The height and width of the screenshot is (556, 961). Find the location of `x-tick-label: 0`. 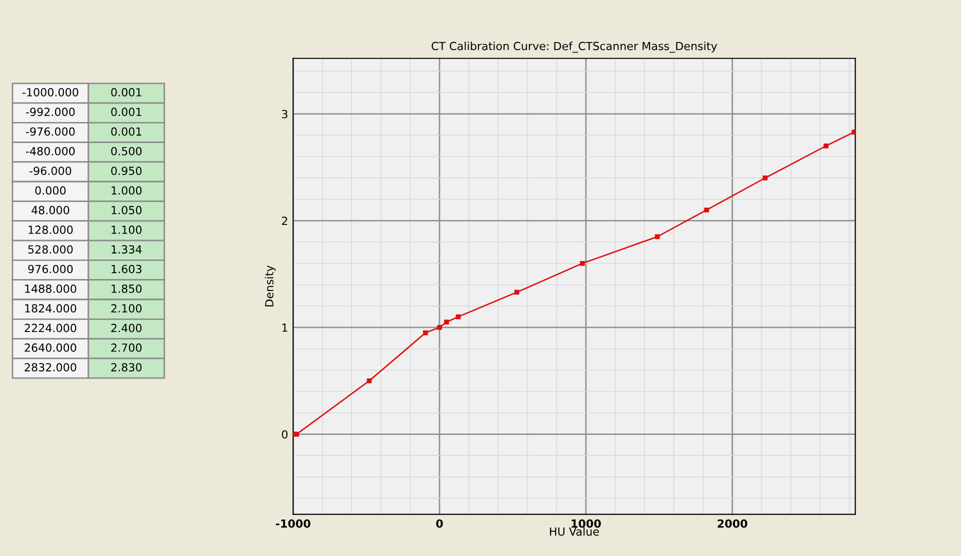

x-tick-label: 0 is located at coordinates (439, 523).